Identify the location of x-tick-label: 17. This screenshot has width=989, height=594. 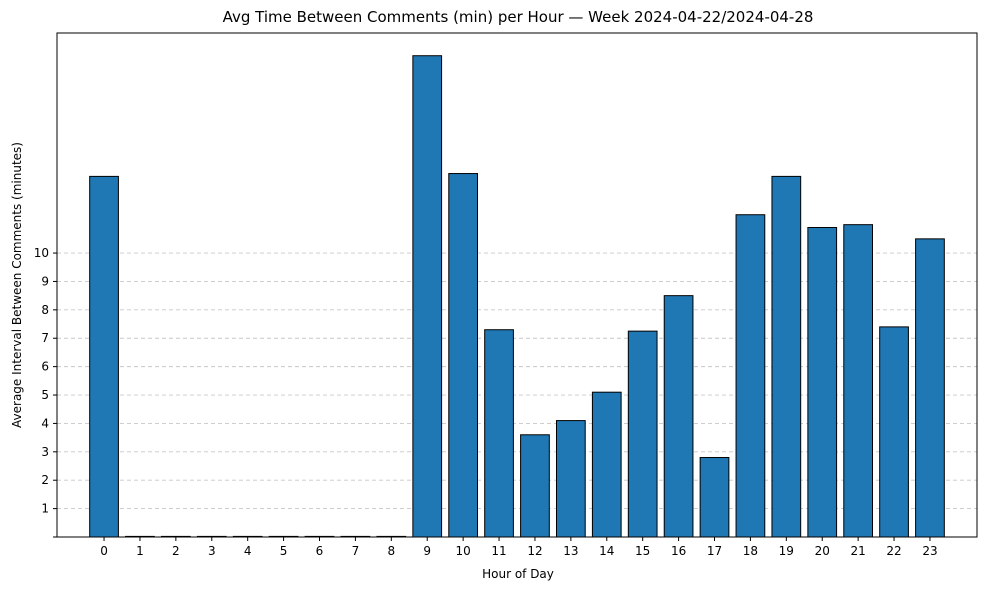
(714, 551).